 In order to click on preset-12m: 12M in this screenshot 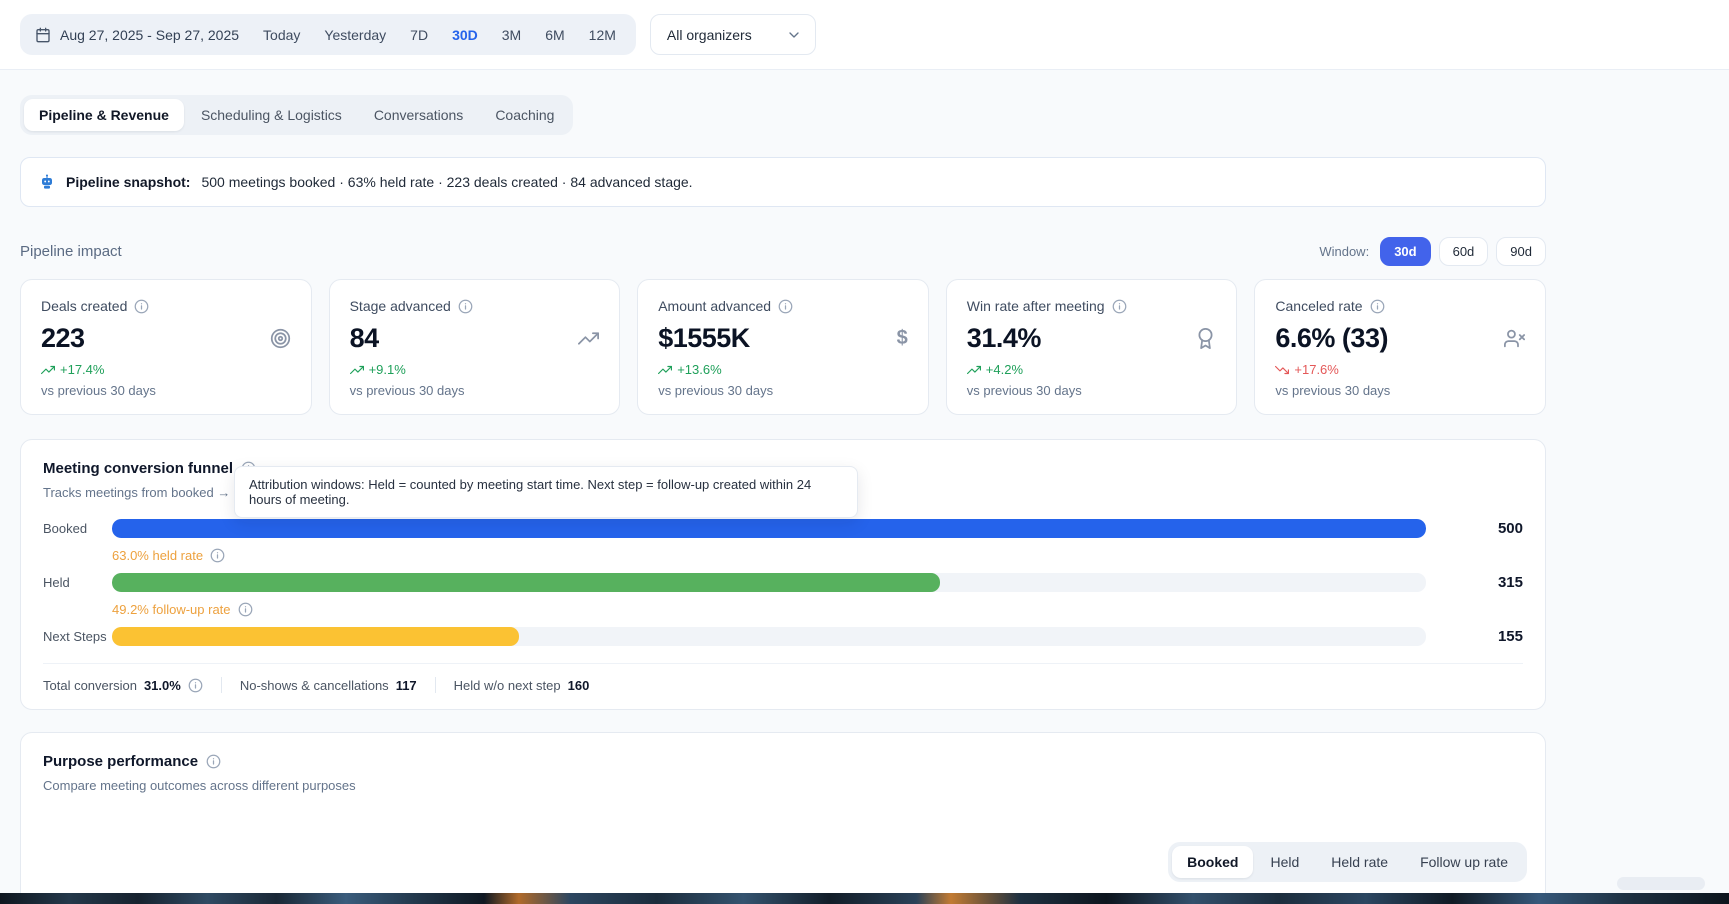, I will do `click(602, 35)`.